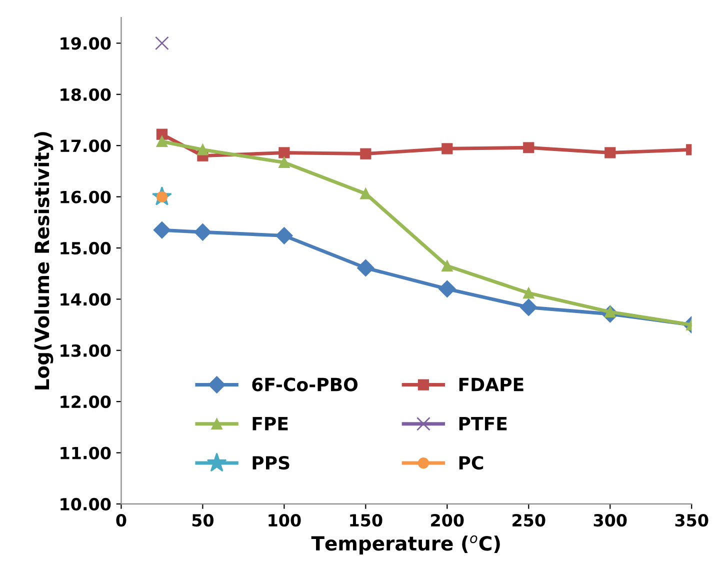 The image size is (713, 586). What do you see at coordinates (529, 520) in the screenshot?
I see `x-tick-label: 250` at bounding box center [529, 520].